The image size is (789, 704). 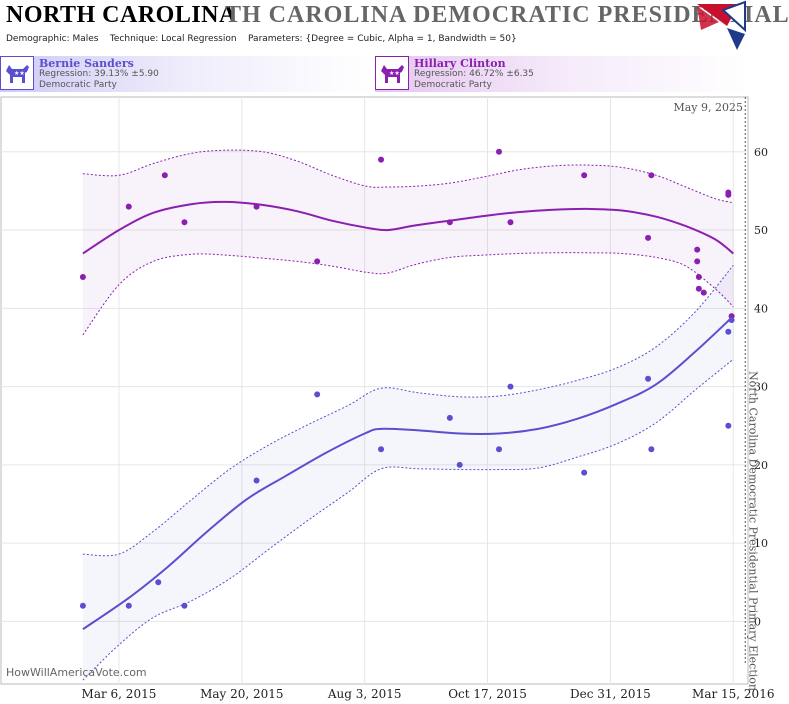 I want to click on confidence-lower-line, so click(x=408, y=294).